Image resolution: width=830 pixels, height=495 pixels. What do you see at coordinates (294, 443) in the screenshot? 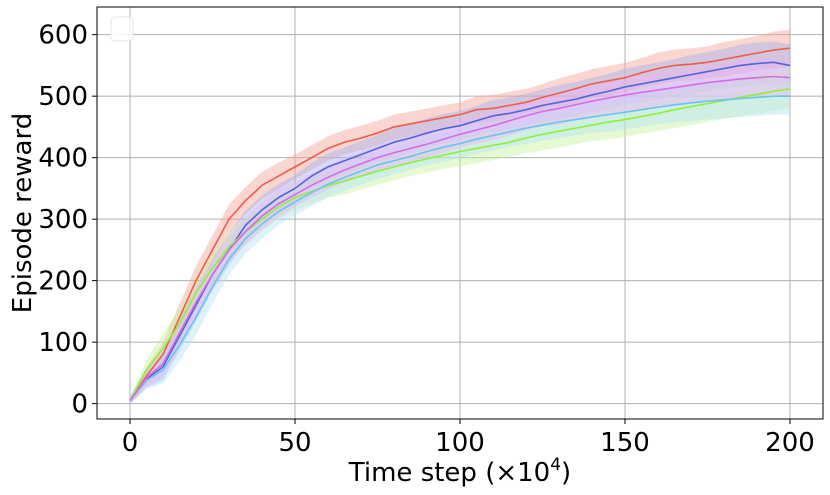
I see `x-tick-label: 50` at bounding box center [294, 443].